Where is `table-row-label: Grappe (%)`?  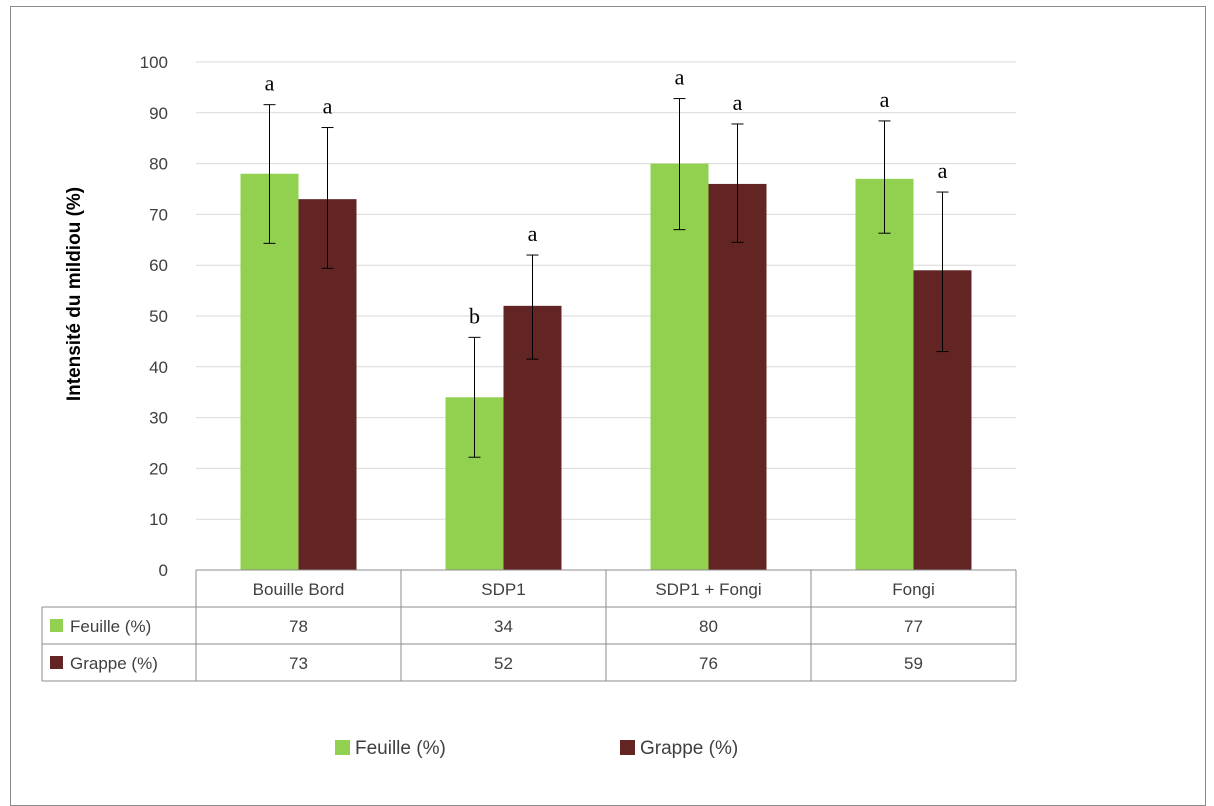
table-row-label: Grappe (%) is located at coordinates (114, 663).